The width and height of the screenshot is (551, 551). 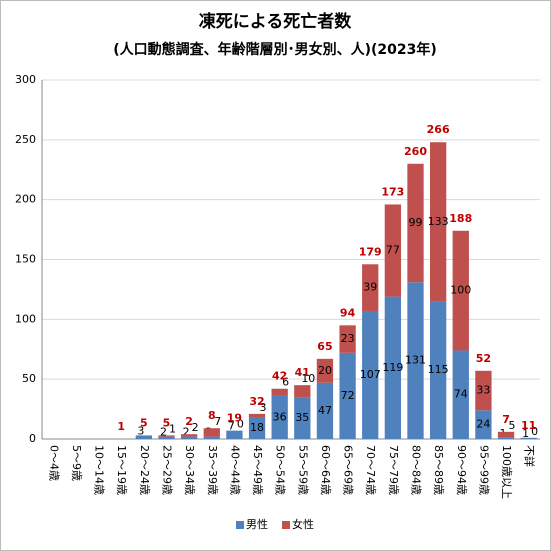 What do you see at coordinates (393, 470) in the screenshot?
I see `x-tick-label: 75～79歳` at bounding box center [393, 470].